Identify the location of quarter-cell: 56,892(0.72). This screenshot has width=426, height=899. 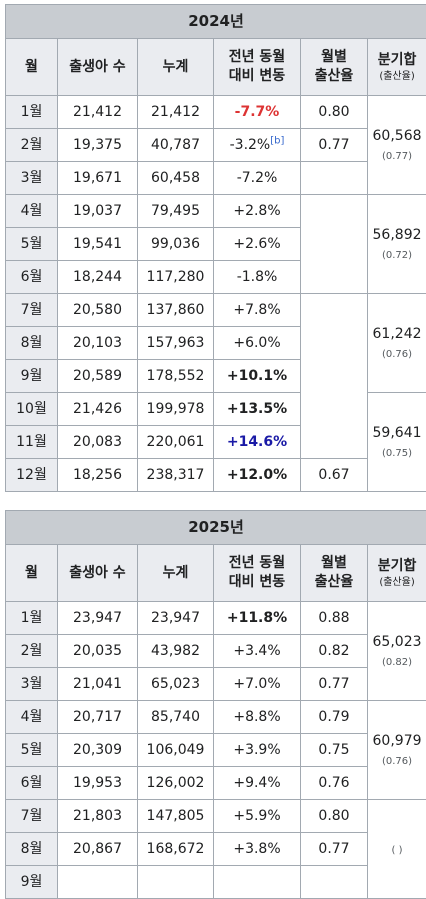
(397, 244).